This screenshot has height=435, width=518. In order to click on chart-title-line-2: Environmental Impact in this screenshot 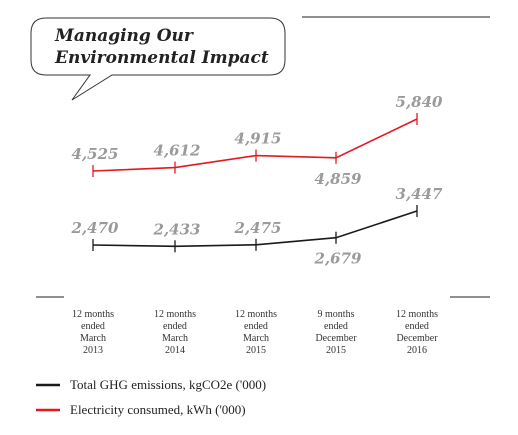, I will do `click(161, 58)`.